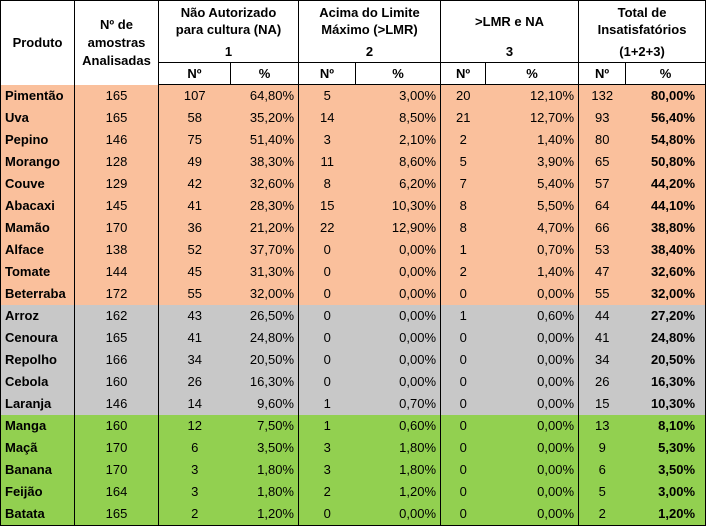 This screenshot has width=707, height=527. What do you see at coordinates (398, 492) in the screenshot?
I see `cell-lmr-pct: 1,20%` at bounding box center [398, 492].